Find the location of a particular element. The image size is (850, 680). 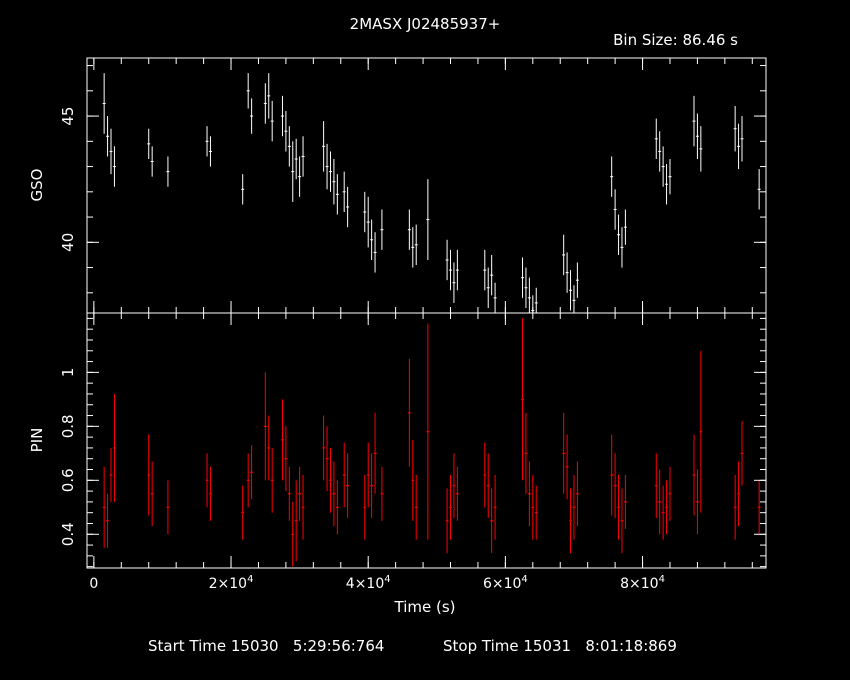

pin-ytick-label: 0.6 is located at coordinates (68, 480).